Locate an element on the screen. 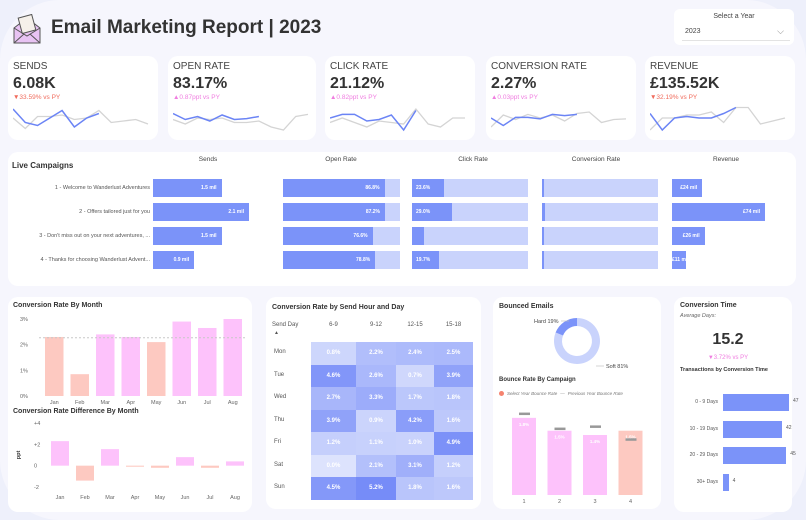  revenue-bar: £24 mil is located at coordinates (687, 188).